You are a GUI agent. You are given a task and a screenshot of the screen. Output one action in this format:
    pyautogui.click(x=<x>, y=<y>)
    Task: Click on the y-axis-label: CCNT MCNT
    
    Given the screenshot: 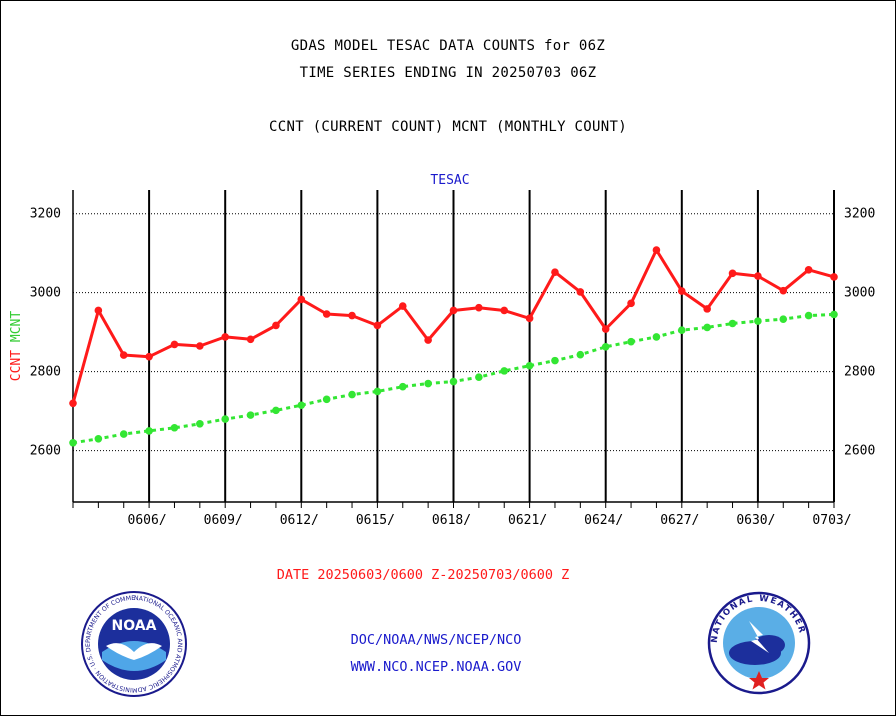 What is the action you would take?
    pyautogui.click(x=16, y=346)
    